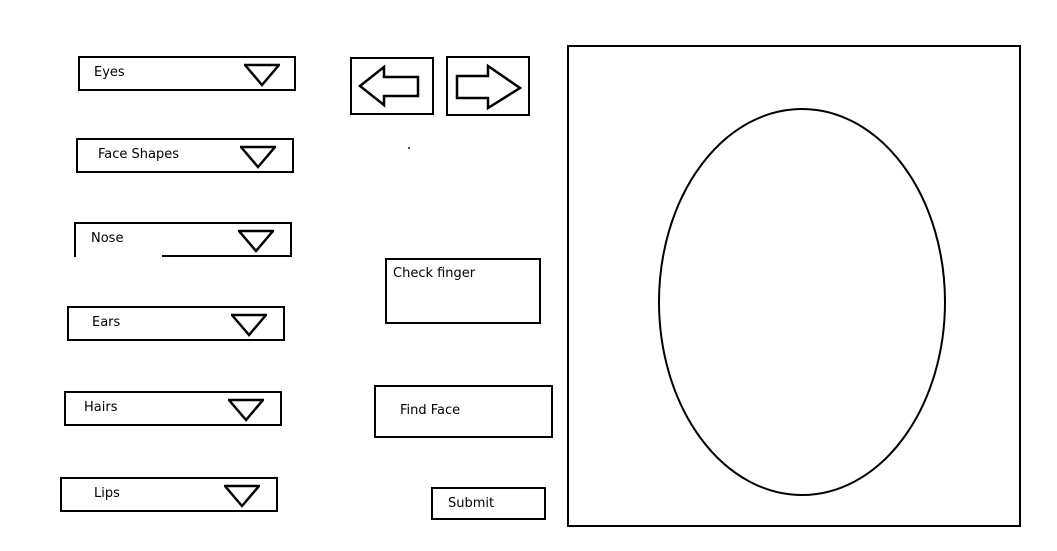 This screenshot has width=1057, height=551. What do you see at coordinates (106, 322) in the screenshot?
I see `ears-dropdown-label: Ears` at bounding box center [106, 322].